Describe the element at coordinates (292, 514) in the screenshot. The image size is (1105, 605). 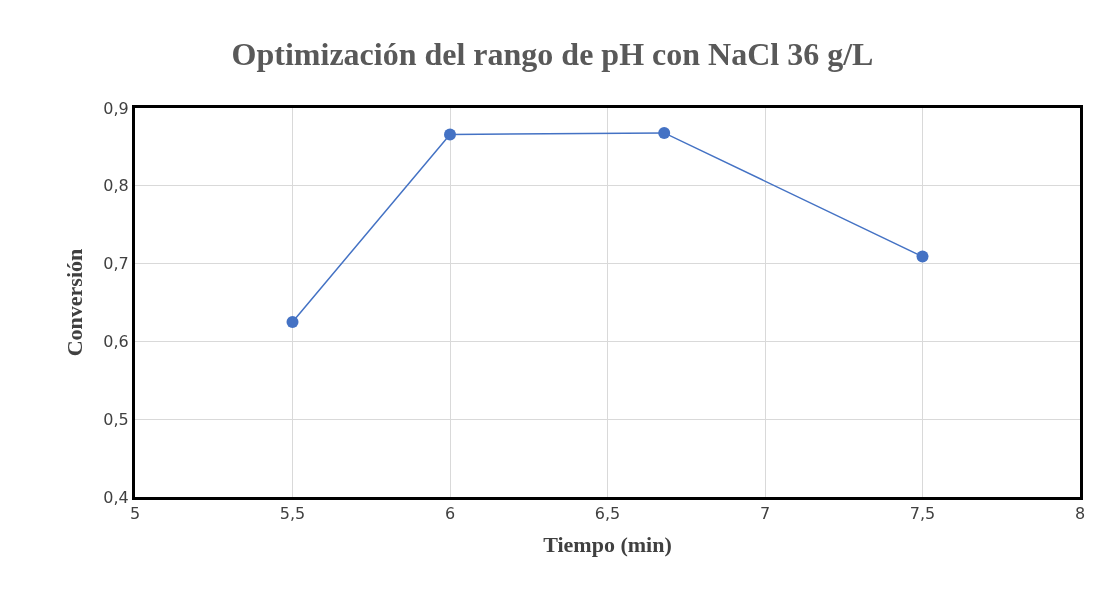
I see `x-tick-label: 5,5` at that location.